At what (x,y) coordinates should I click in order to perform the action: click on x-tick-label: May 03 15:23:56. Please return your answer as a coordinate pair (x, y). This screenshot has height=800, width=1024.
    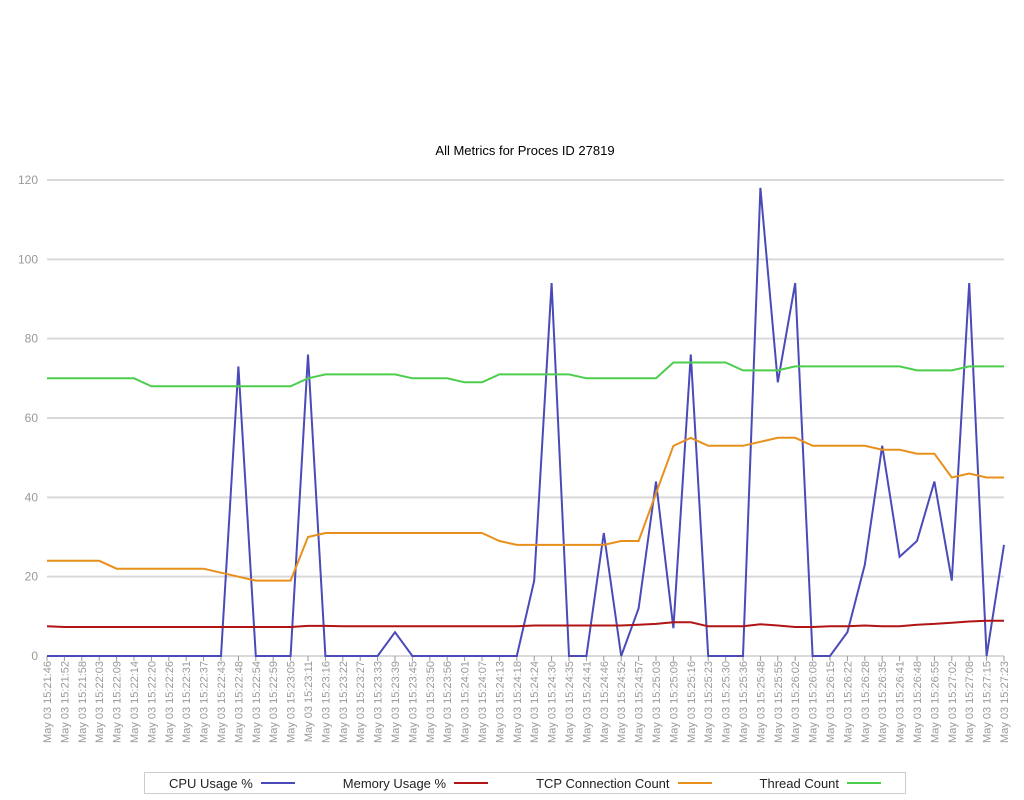
    Looking at the image, I should click on (448, 702).